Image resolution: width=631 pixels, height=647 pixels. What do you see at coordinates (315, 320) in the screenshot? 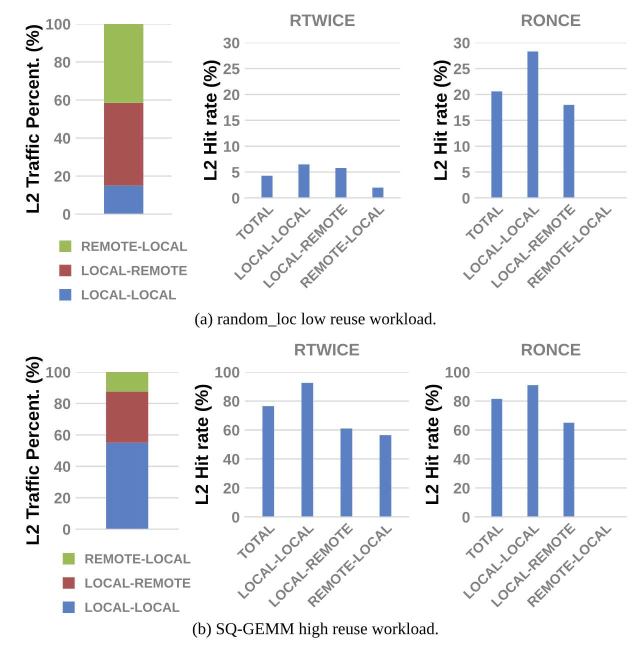
I see `text: (a) random_loc low reuse workload.` at bounding box center [315, 320].